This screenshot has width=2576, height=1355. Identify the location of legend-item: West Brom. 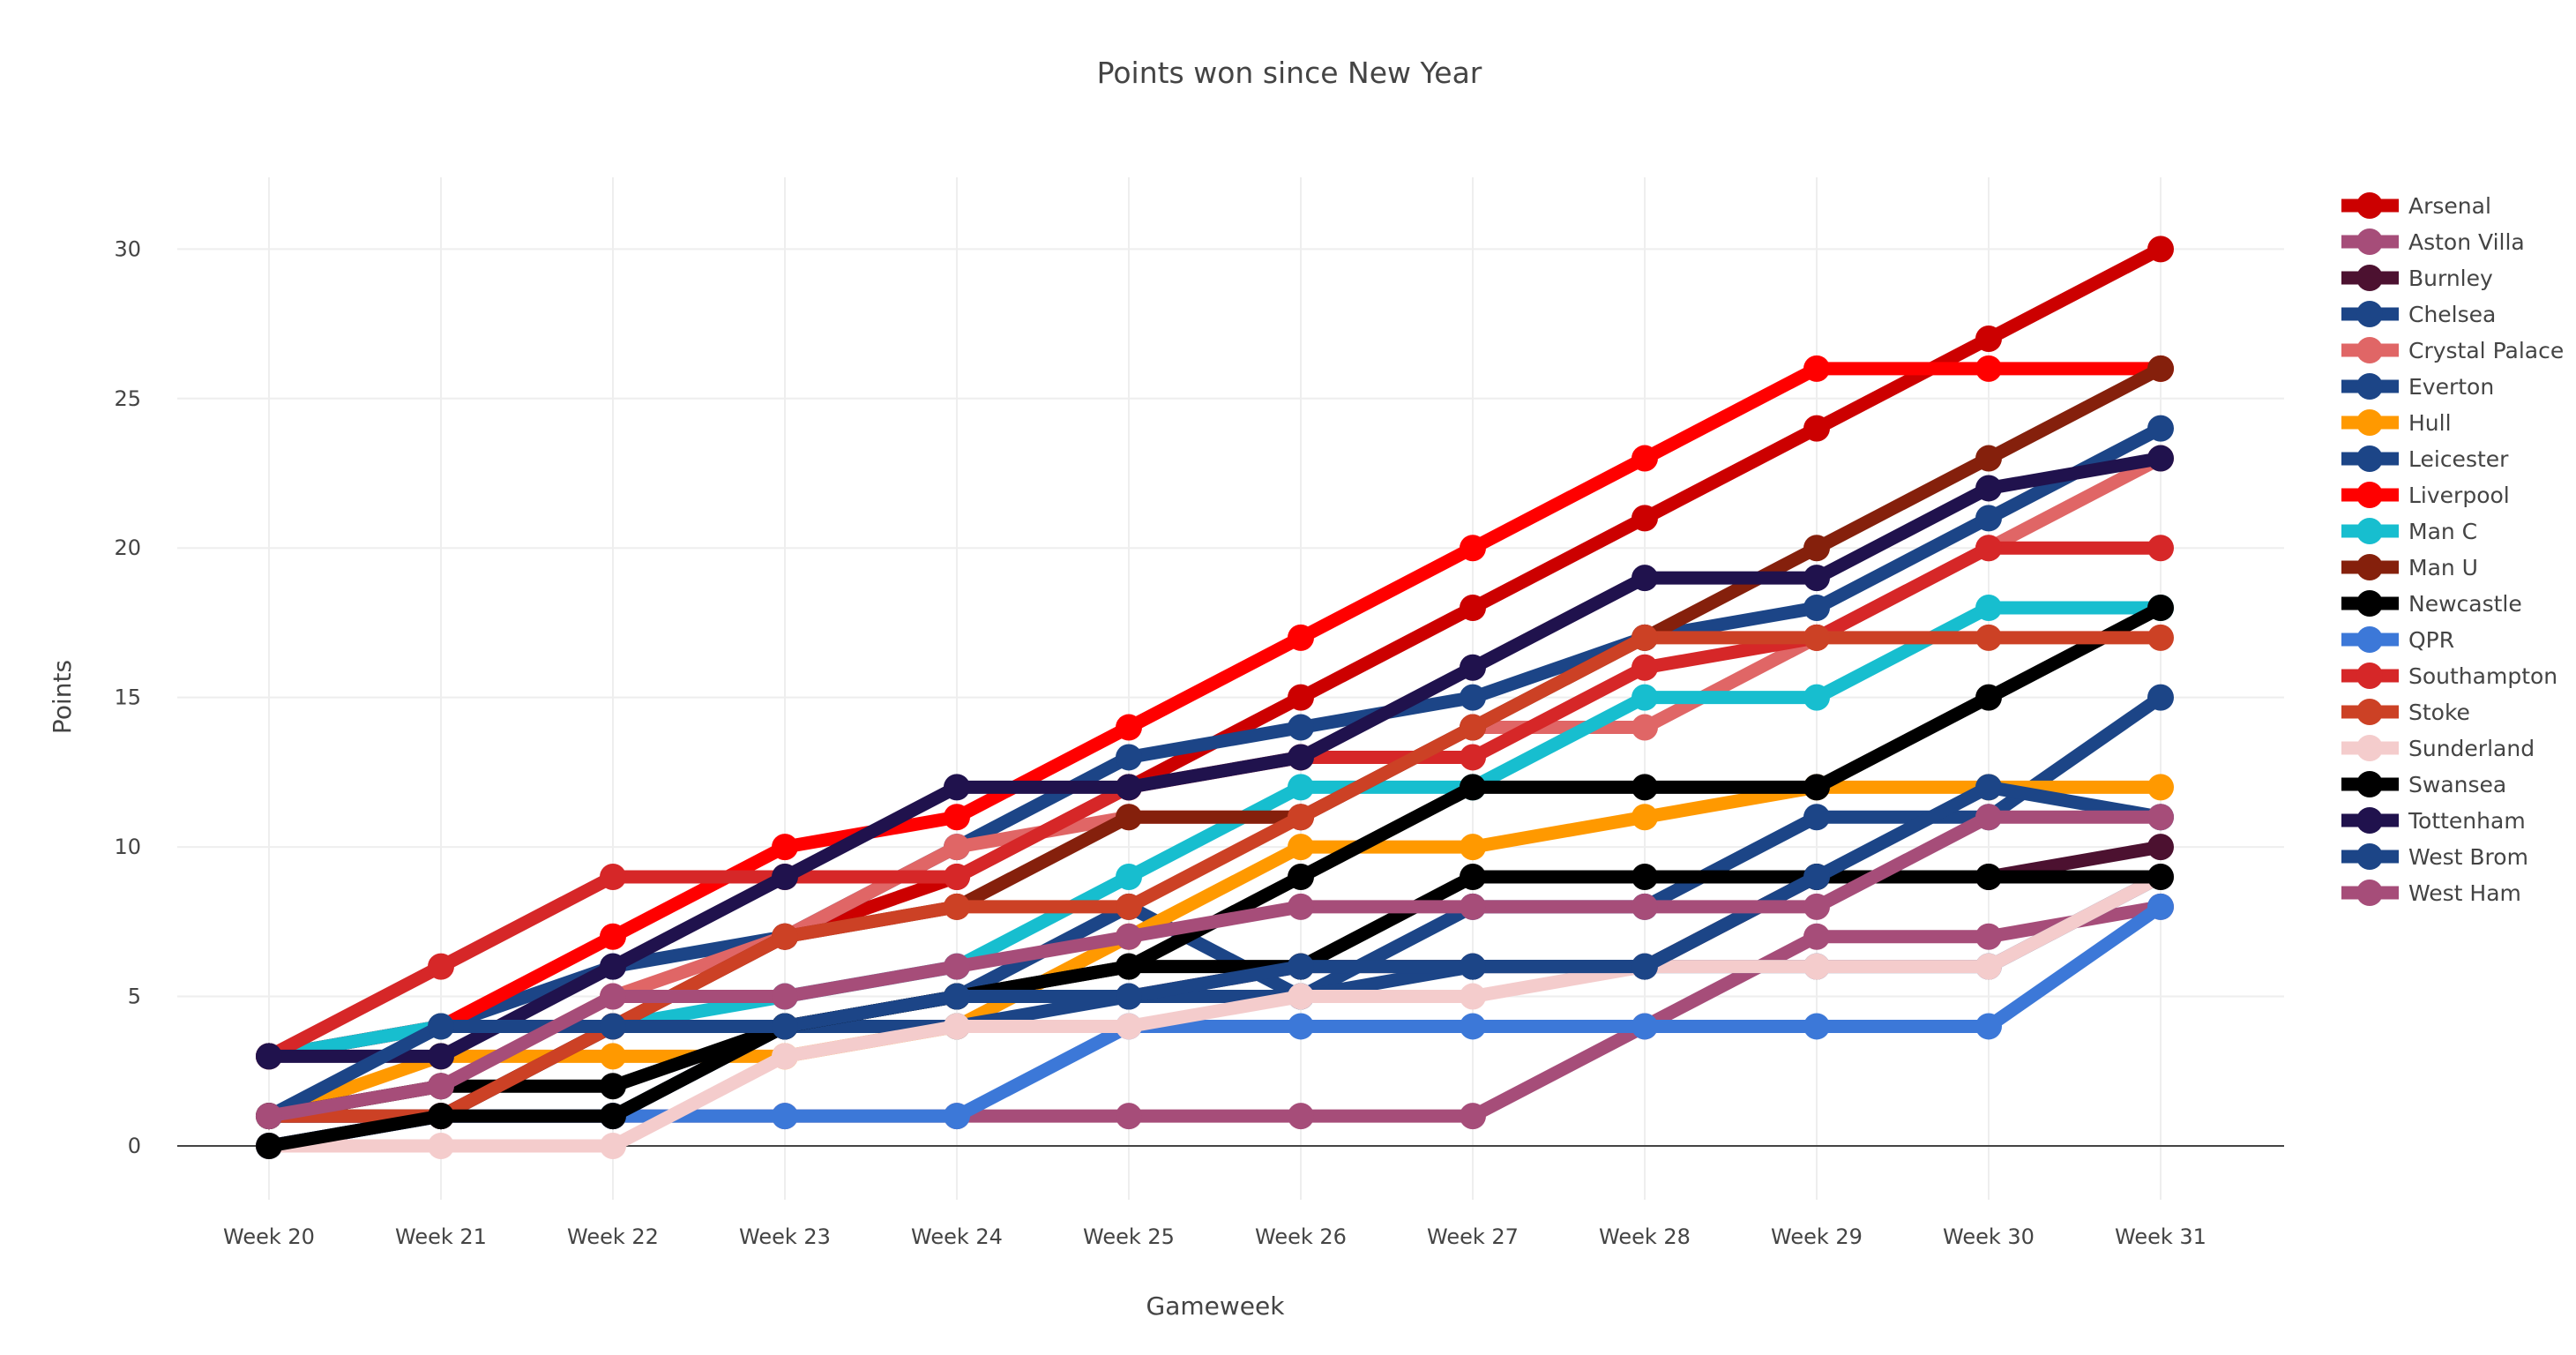
(2434, 856).